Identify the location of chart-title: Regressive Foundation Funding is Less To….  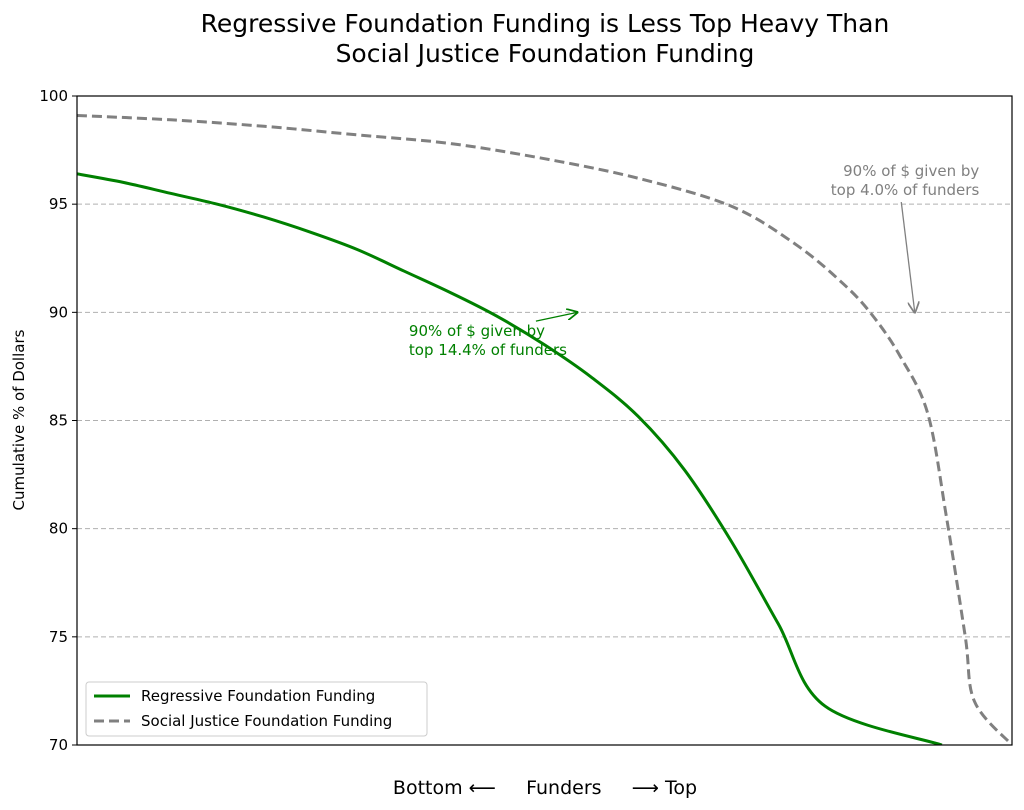
(545, 38).